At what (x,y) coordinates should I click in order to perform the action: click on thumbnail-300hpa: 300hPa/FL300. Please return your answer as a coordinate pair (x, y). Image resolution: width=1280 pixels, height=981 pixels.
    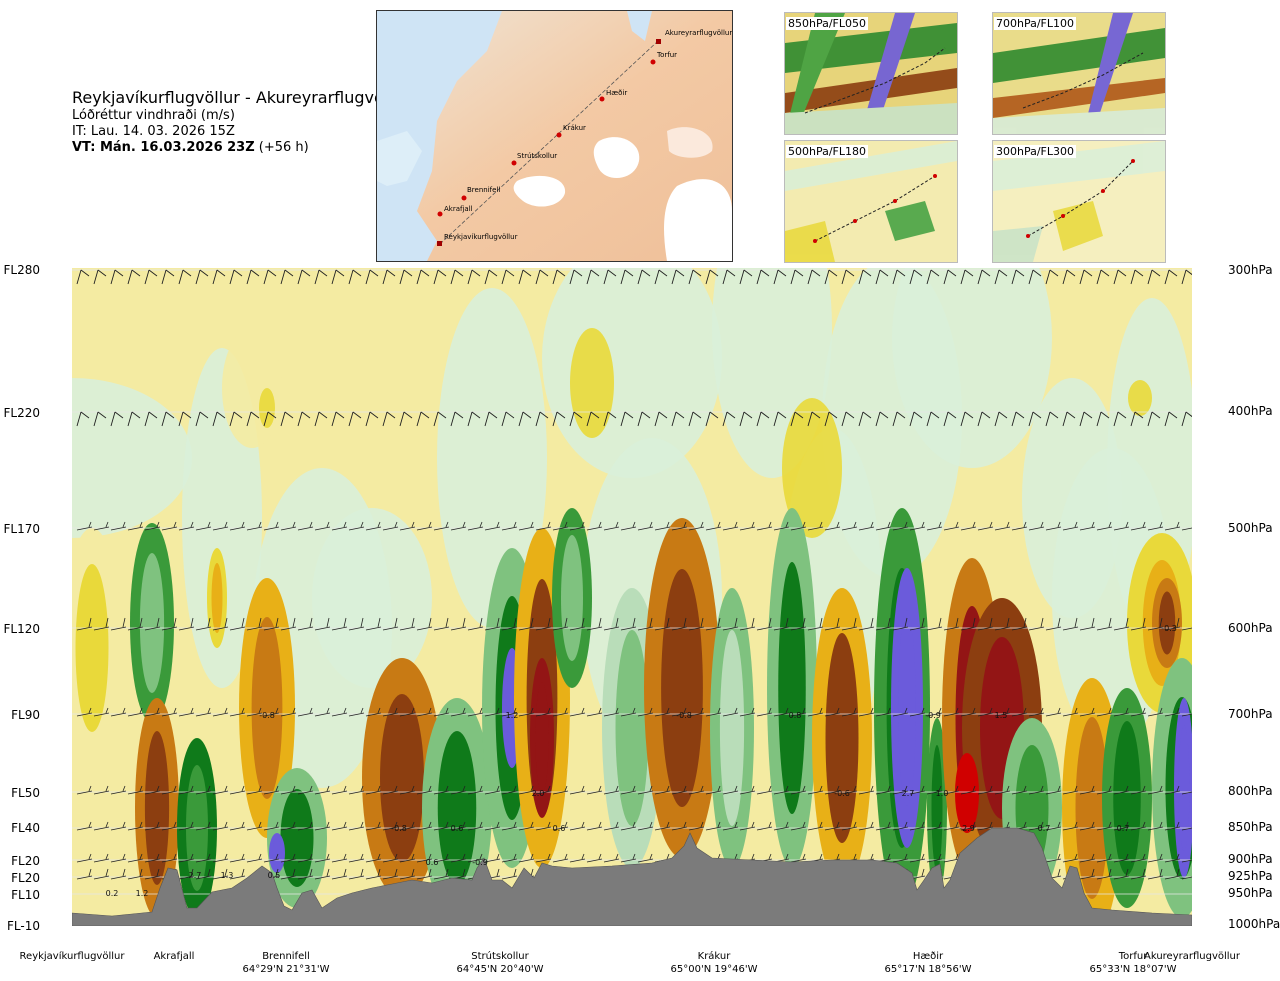
    Looking at the image, I should click on (1079, 201).